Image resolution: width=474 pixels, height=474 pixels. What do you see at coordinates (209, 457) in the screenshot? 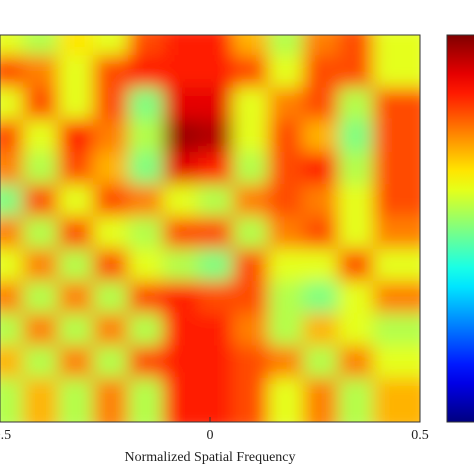
I see `x-axis-label: Normalized Spatial Frequency` at bounding box center [209, 457].